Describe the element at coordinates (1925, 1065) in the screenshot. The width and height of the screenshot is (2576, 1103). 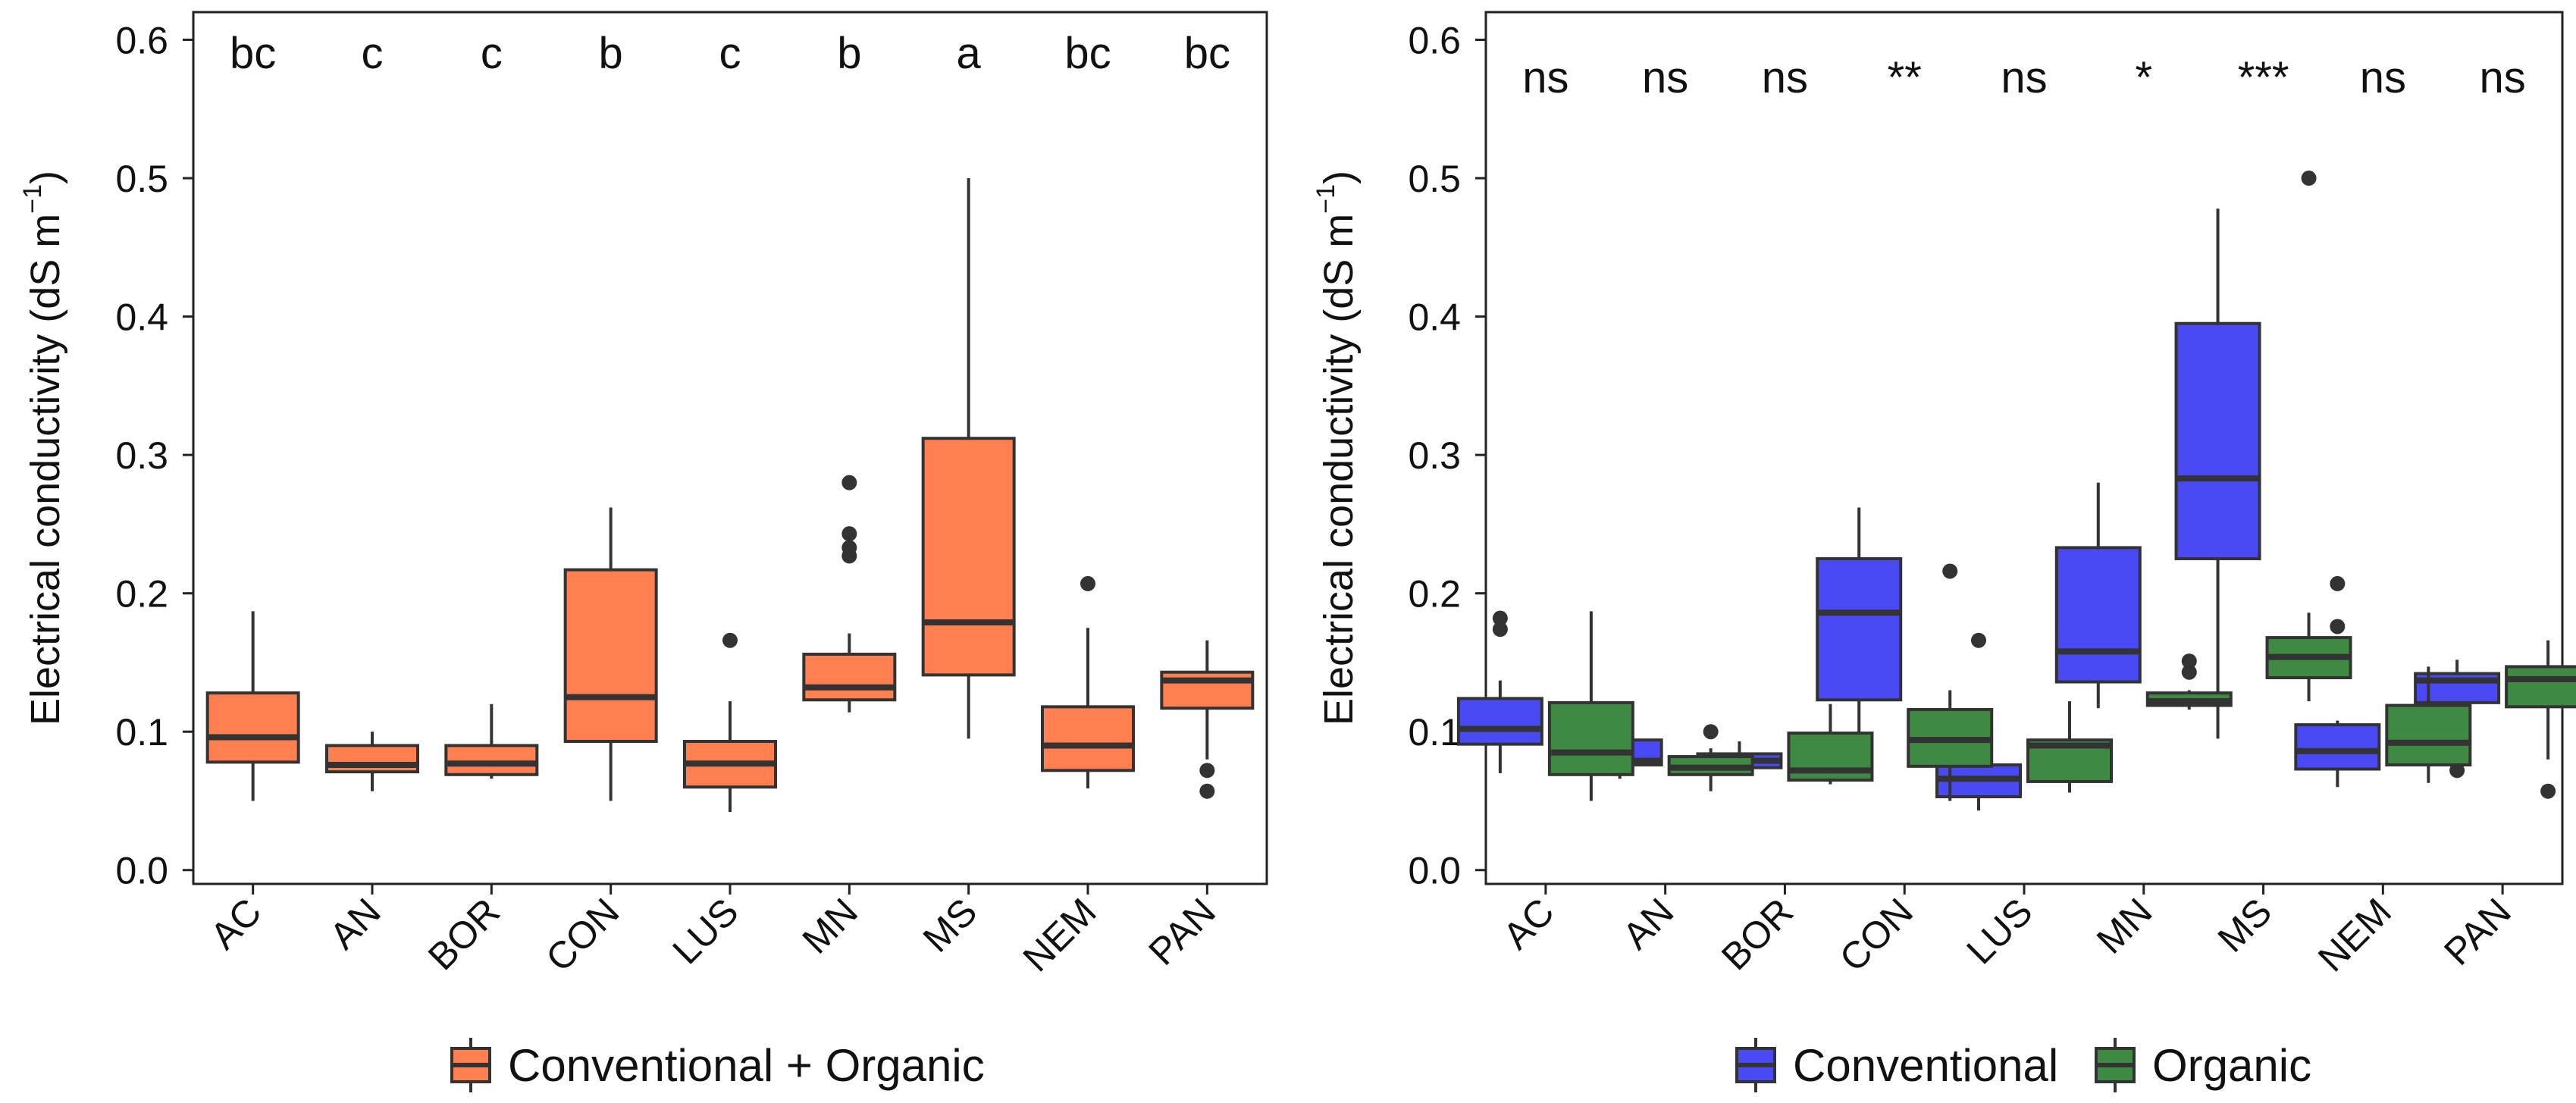
I see `legend-label: Conventional` at that location.